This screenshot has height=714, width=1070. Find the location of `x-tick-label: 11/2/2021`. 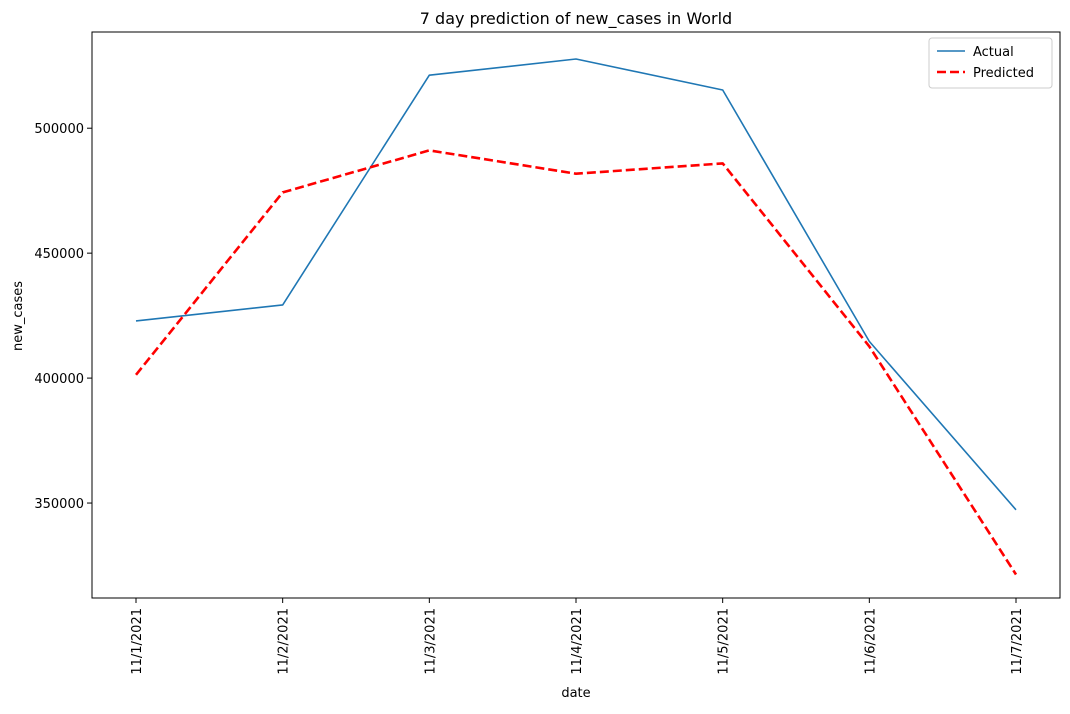

x-tick-label: 11/2/2021 is located at coordinates (284, 641).